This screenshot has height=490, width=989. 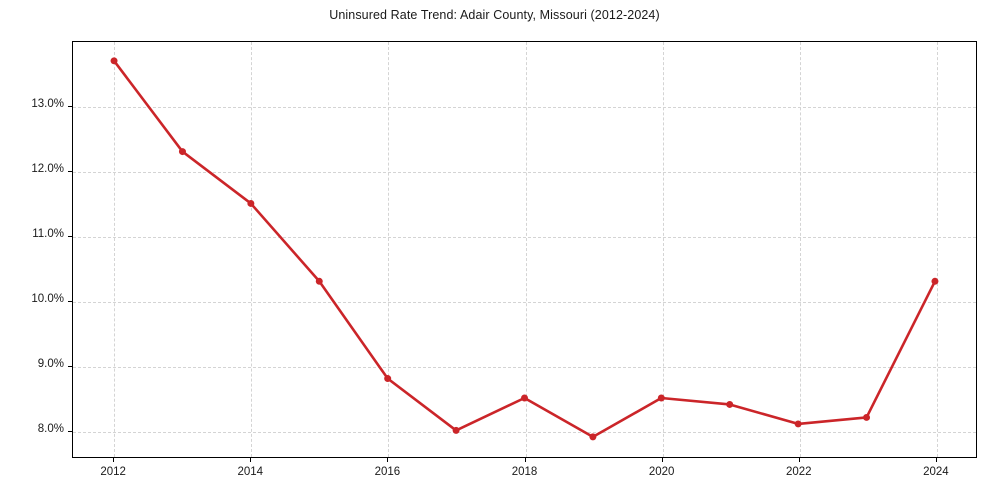 What do you see at coordinates (47, 103) in the screenshot?
I see `y-tick-label: 13.0%` at bounding box center [47, 103].